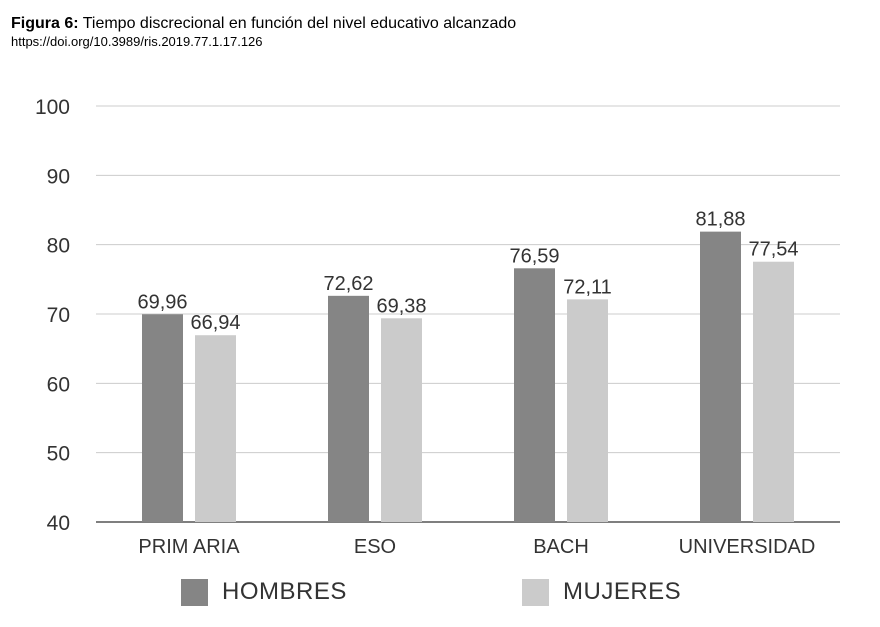 The height and width of the screenshot is (627, 880). What do you see at coordinates (747, 547) in the screenshot?
I see `x-tick-label: UNIVERSIDAD` at bounding box center [747, 547].